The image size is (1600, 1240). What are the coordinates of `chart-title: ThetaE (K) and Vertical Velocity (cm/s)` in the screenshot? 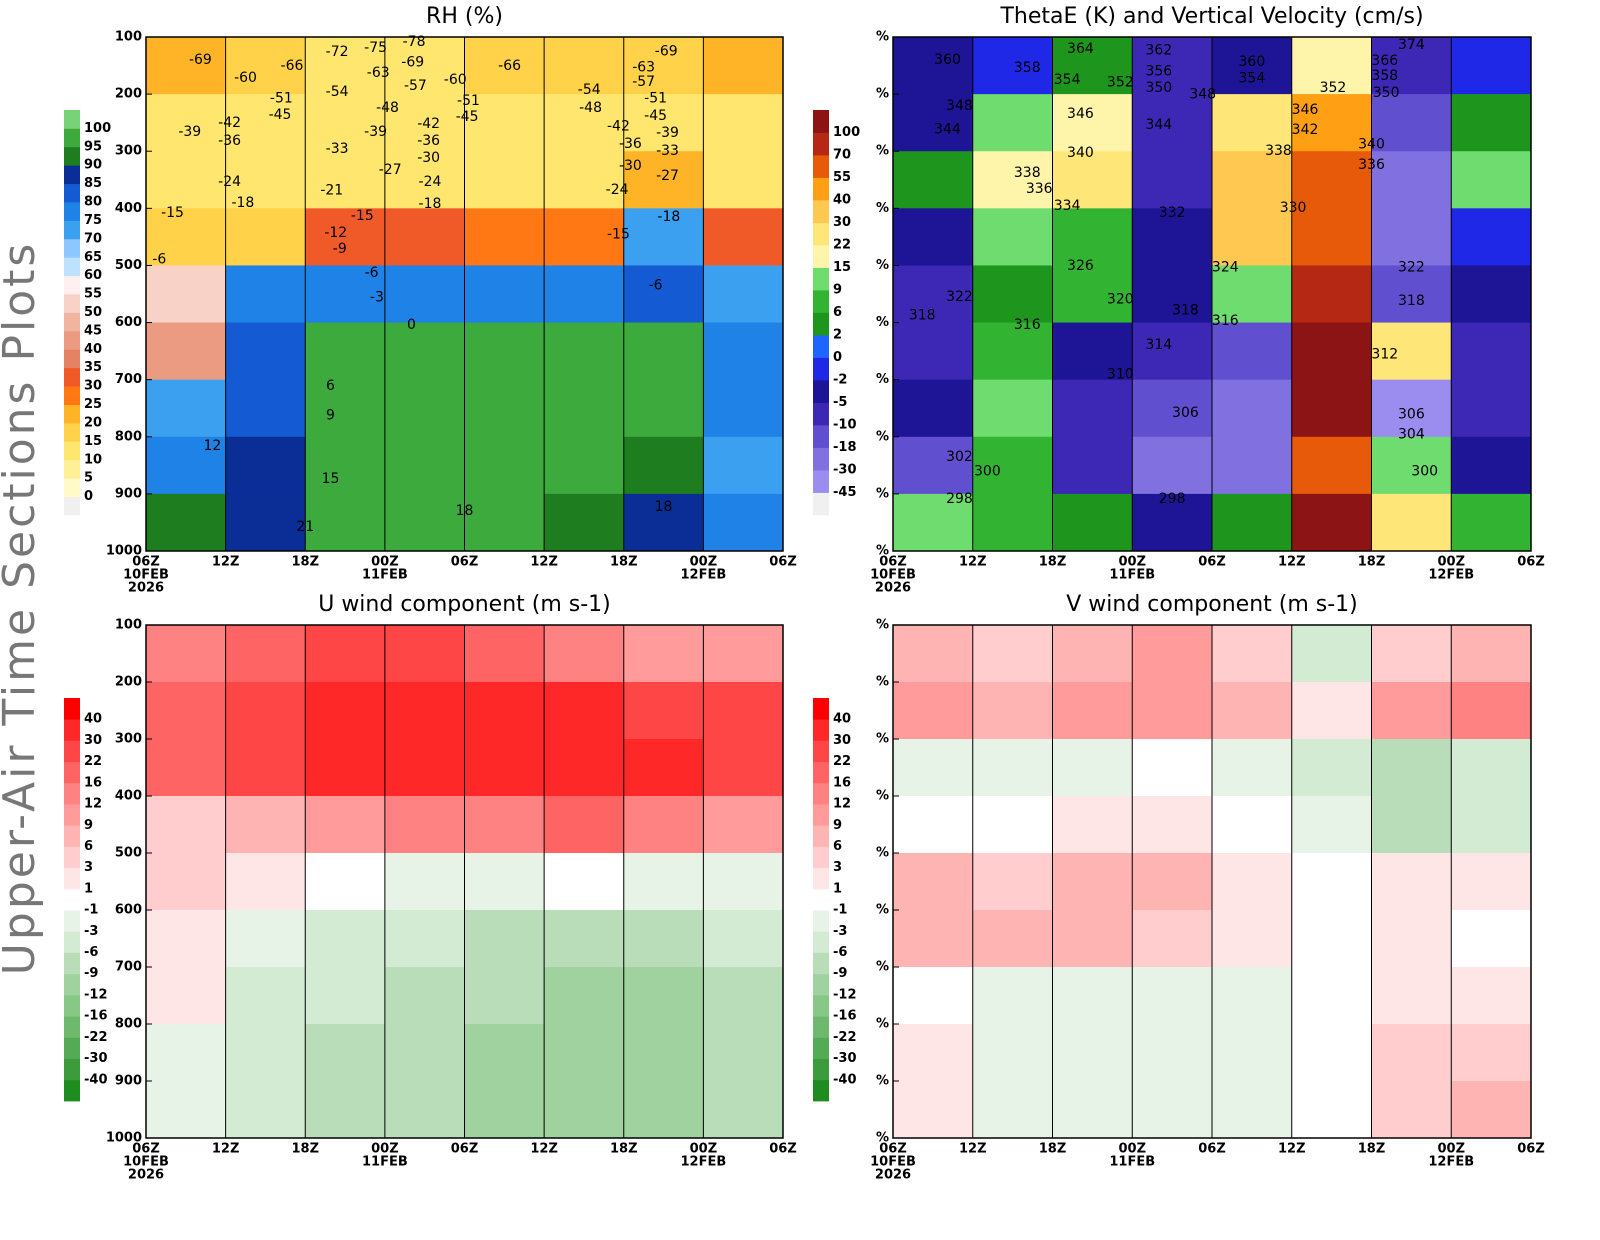 It's located at (1211, 16).